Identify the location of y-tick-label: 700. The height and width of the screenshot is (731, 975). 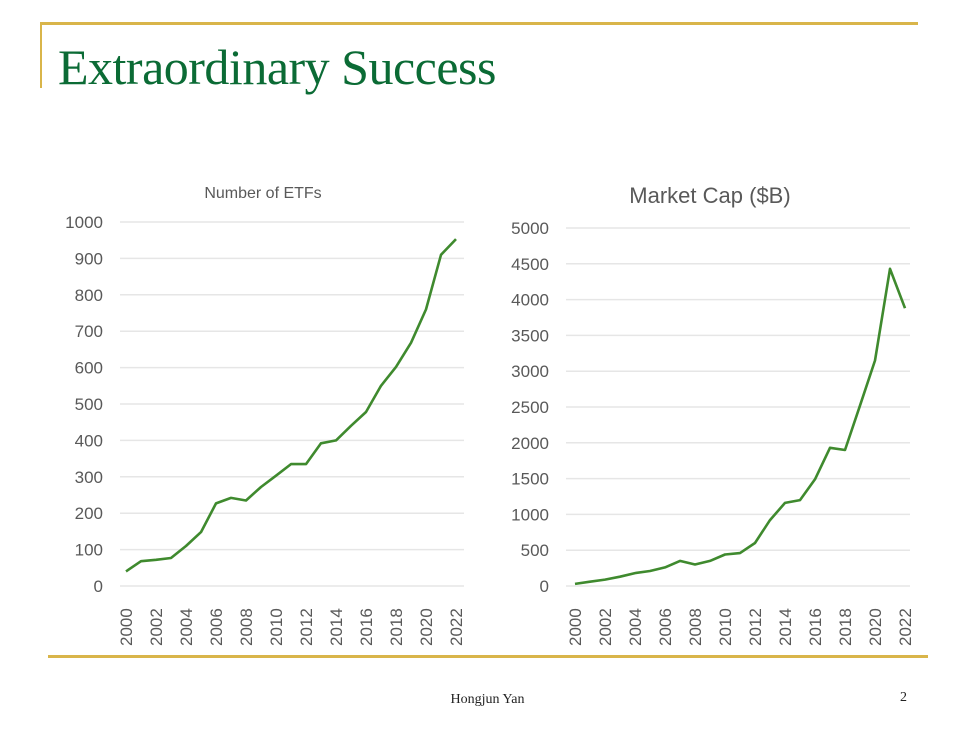
(89, 331).